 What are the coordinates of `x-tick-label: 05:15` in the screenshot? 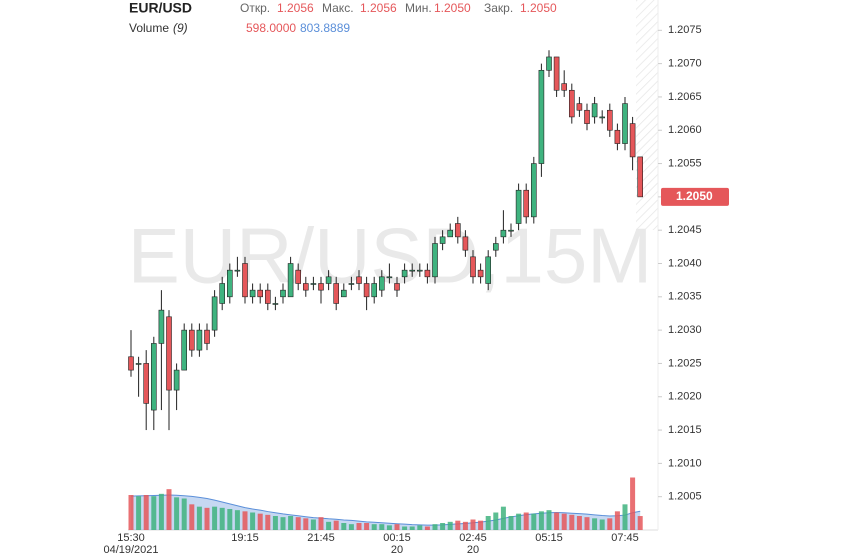 It's located at (549, 538).